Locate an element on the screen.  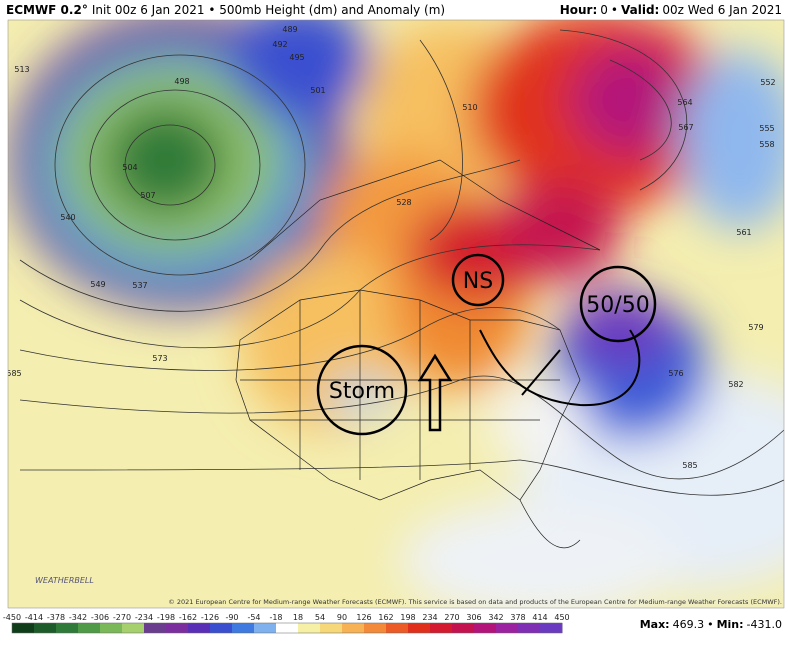
contour-label: 552 is located at coordinates (767, 82).